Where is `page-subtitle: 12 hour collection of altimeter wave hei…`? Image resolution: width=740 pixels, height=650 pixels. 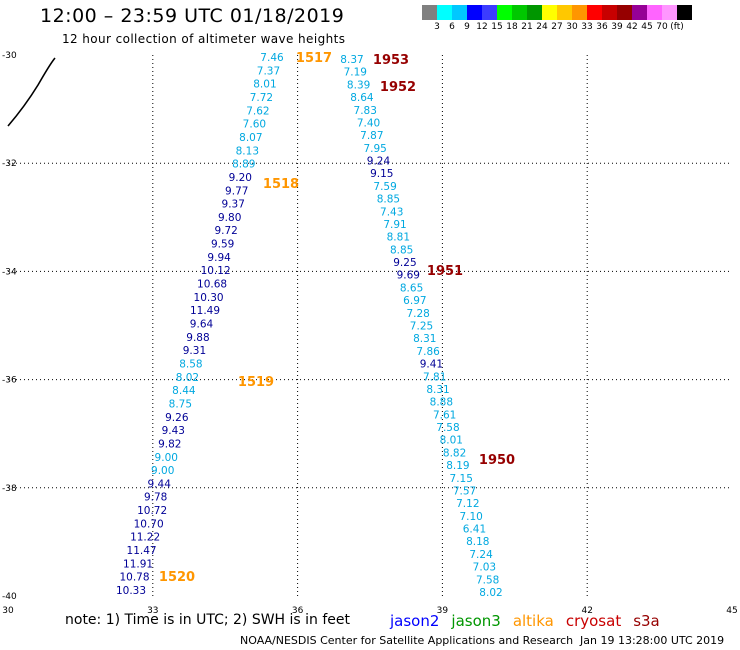 page-subtitle: 12 hour collection of altimeter wave hei… is located at coordinates (204, 39).